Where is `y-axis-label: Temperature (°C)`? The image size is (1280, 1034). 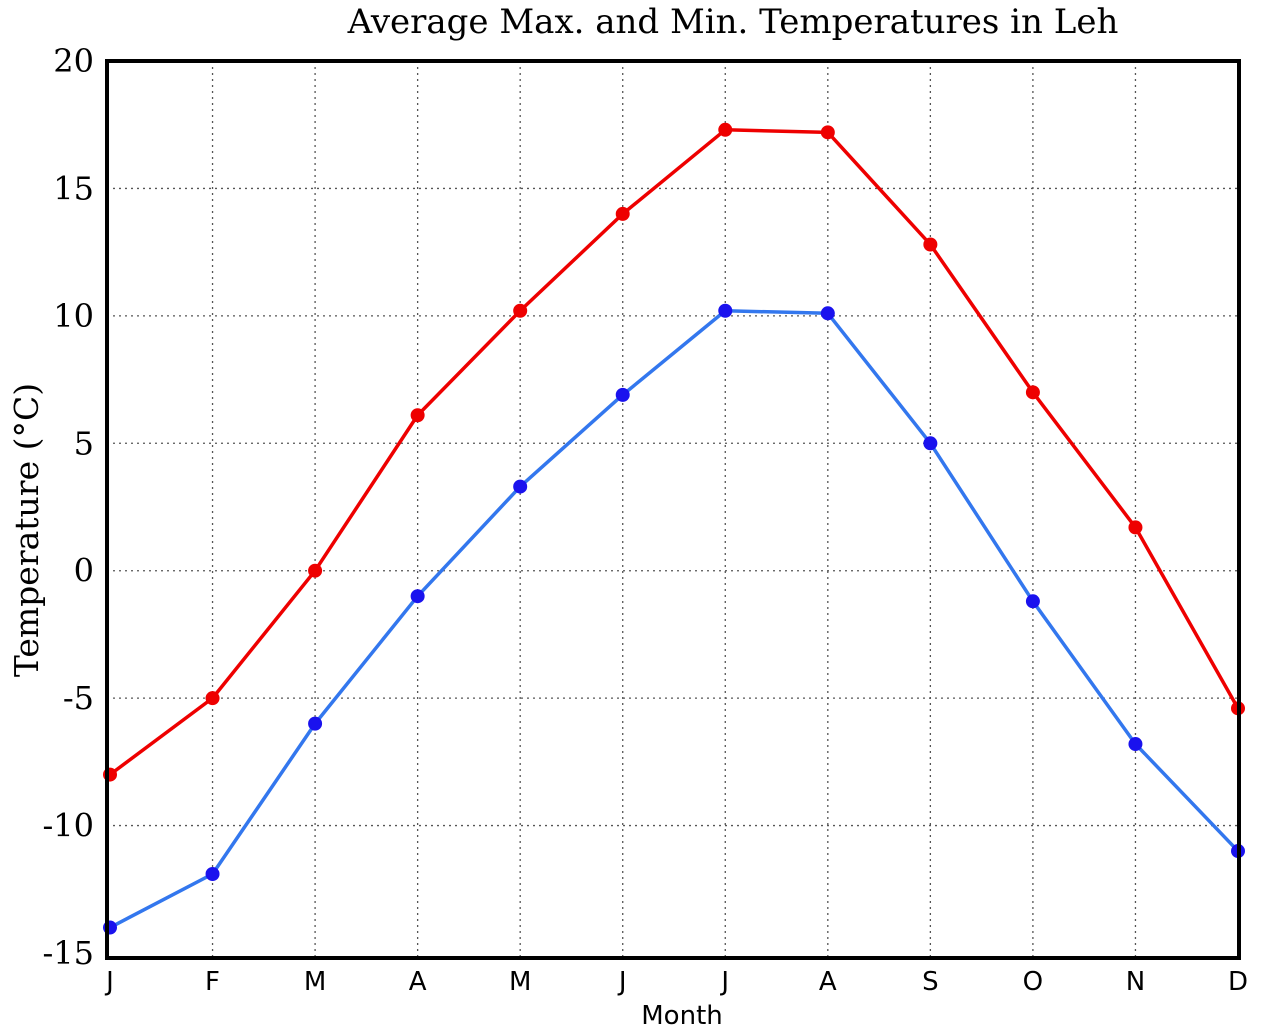 y-axis-label: Temperature (°C) is located at coordinates (26, 530).